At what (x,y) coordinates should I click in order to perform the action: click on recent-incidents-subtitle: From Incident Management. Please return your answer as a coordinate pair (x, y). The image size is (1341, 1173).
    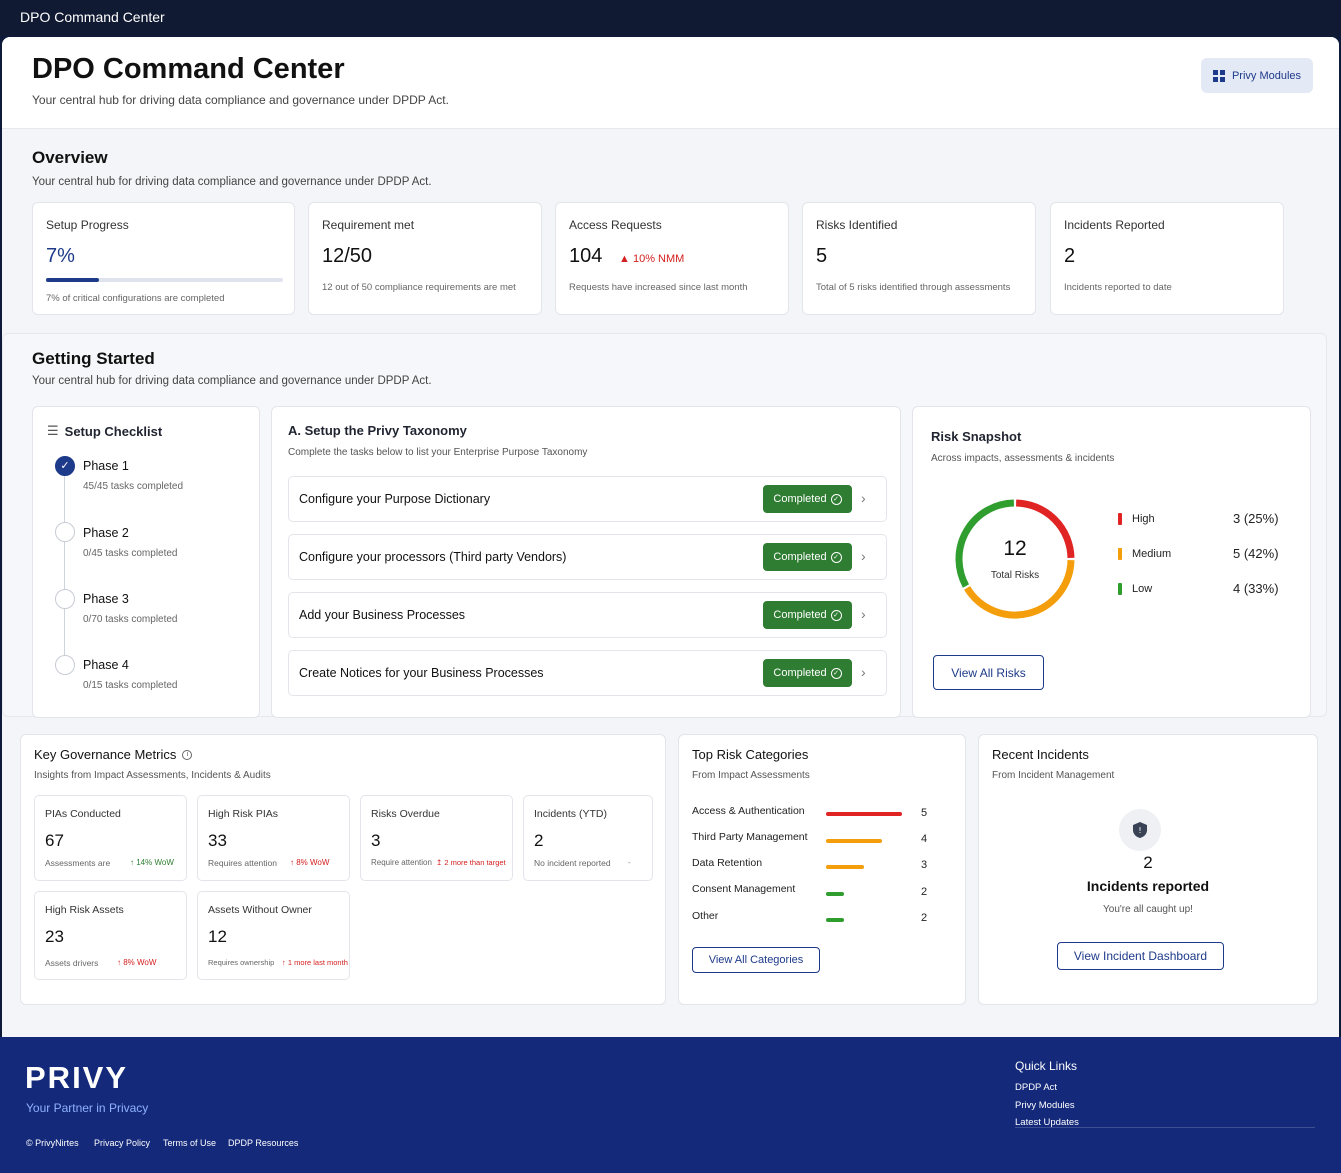
    Looking at the image, I should click on (1053, 775).